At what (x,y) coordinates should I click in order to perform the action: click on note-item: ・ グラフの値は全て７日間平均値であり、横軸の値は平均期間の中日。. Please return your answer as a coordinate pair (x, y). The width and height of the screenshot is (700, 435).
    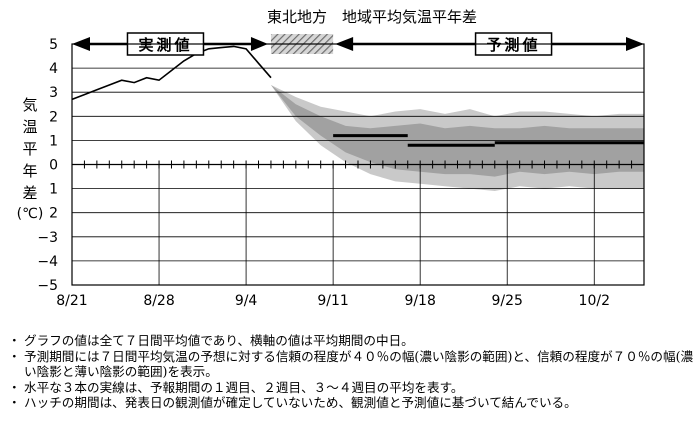
    Looking at the image, I should click on (353, 341).